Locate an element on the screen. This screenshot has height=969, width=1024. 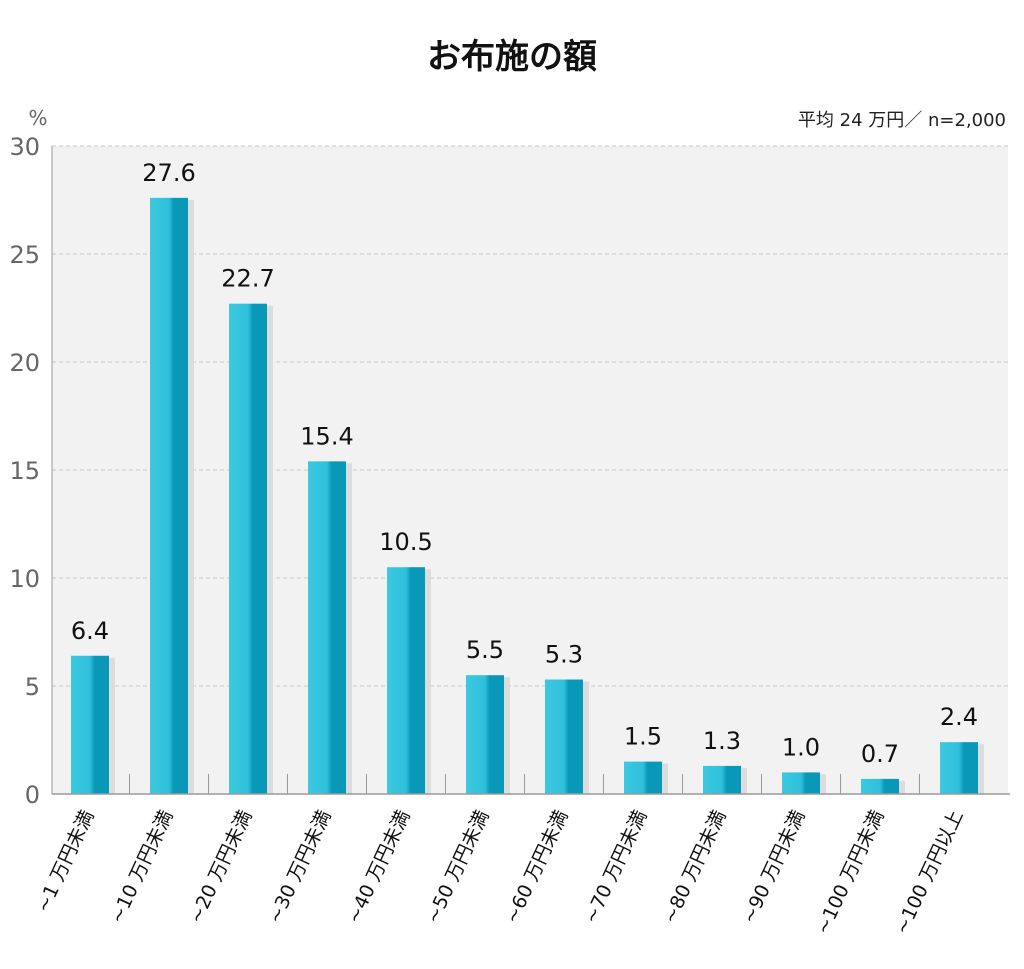
y-tick-label: 25 is located at coordinates (24, 255).